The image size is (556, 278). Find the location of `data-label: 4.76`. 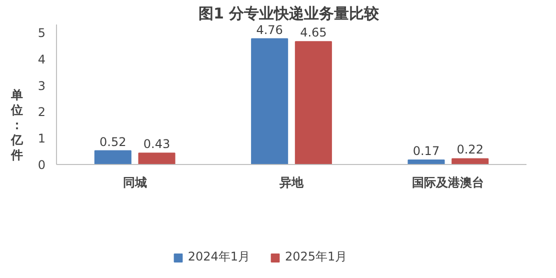

data-label: 4.76 is located at coordinates (269, 29).